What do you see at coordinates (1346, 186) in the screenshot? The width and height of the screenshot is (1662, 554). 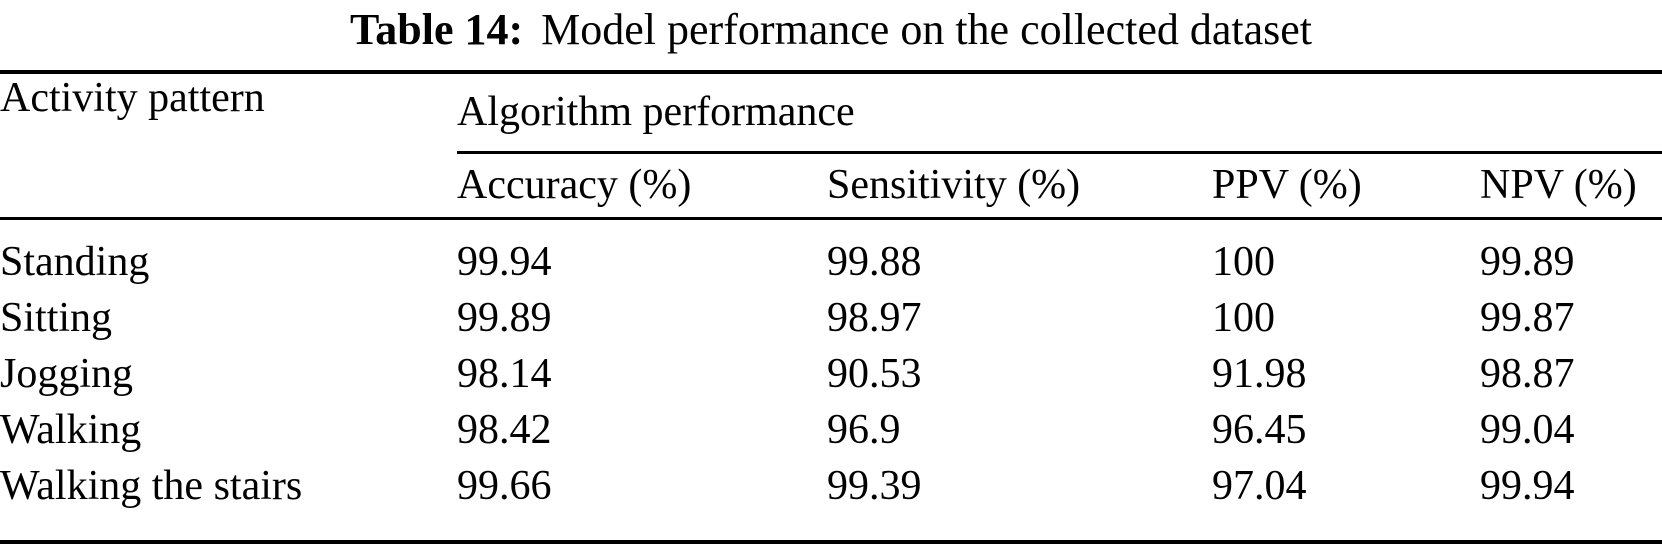 I see `column-header-ppv: PPV (%)` at bounding box center [1346, 186].